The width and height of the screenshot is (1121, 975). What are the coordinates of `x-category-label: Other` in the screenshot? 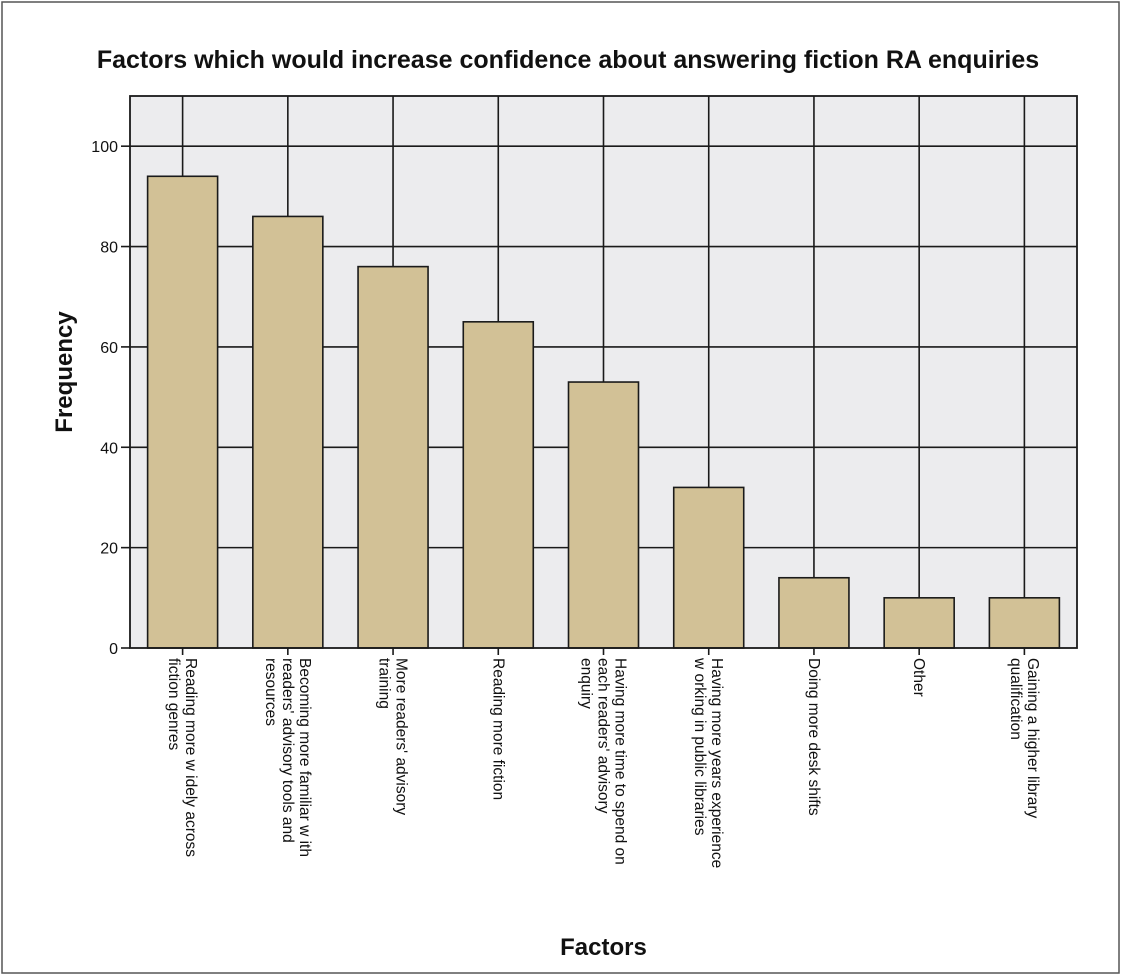 It's located at (918, 677).